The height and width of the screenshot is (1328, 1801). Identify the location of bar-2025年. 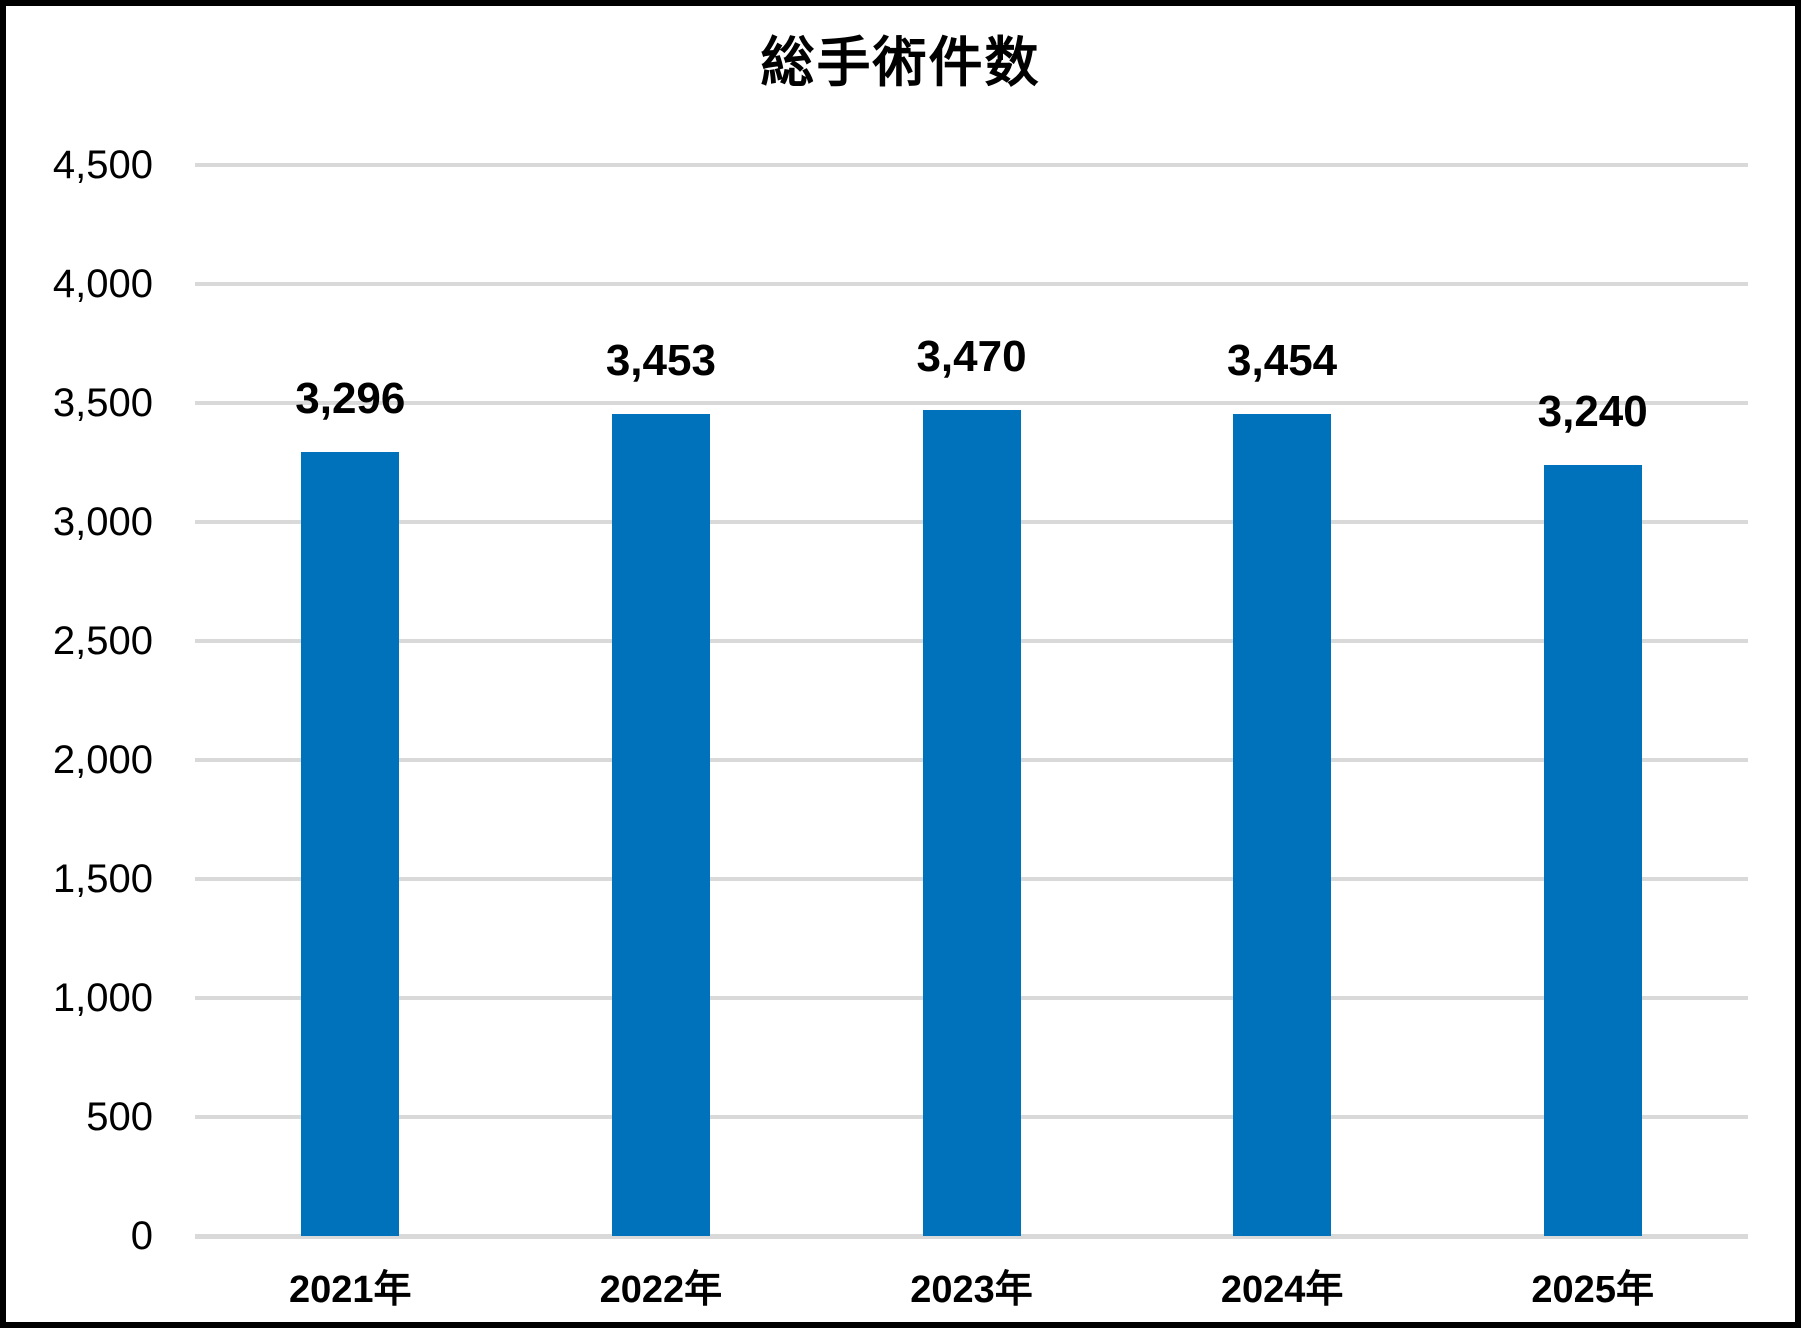
(1592, 850).